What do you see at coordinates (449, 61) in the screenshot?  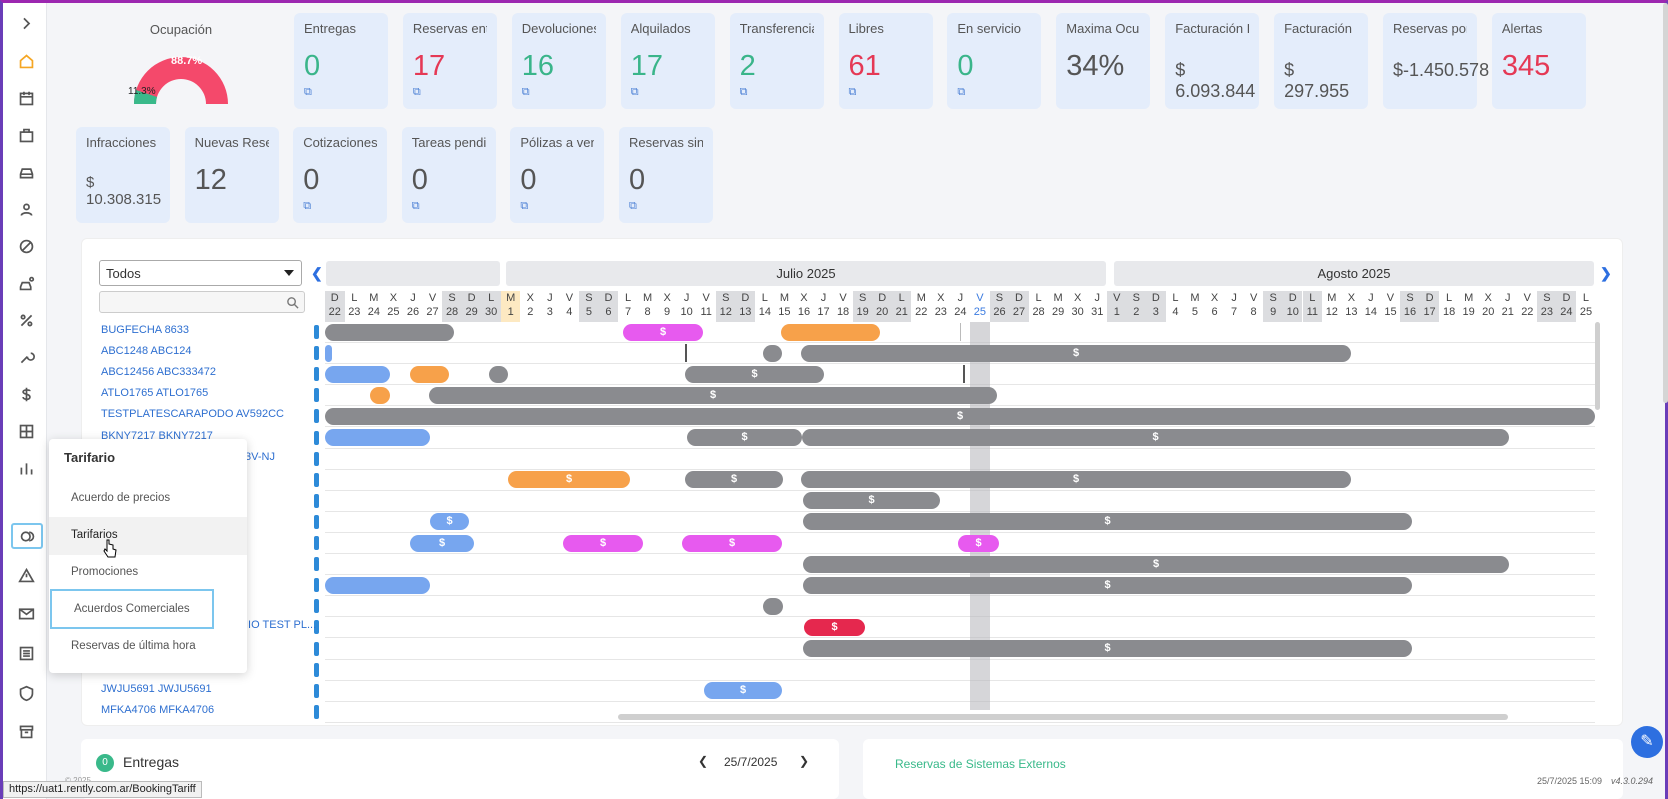 I see `kpi-card: Reservas entr... 17 ⧉` at bounding box center [449, 61].